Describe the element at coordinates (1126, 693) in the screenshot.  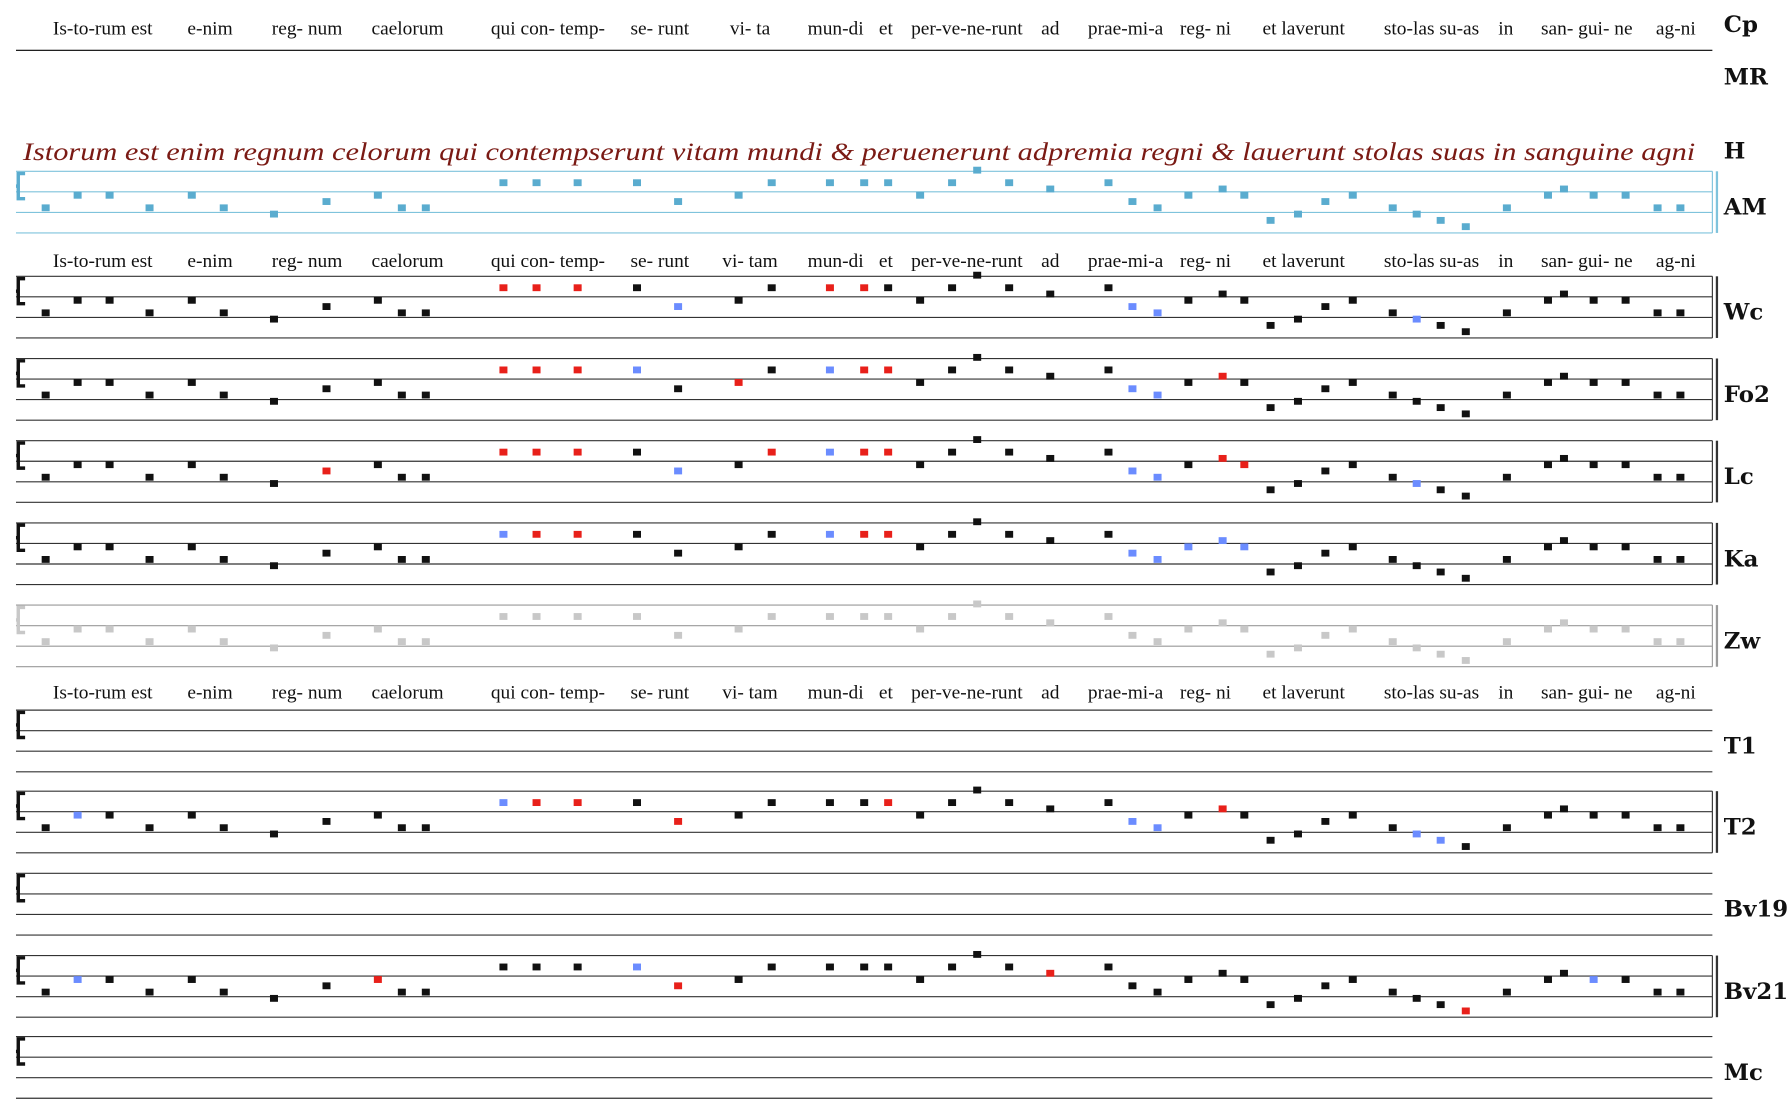
I see `syllable: prae-mi-a` at that location.